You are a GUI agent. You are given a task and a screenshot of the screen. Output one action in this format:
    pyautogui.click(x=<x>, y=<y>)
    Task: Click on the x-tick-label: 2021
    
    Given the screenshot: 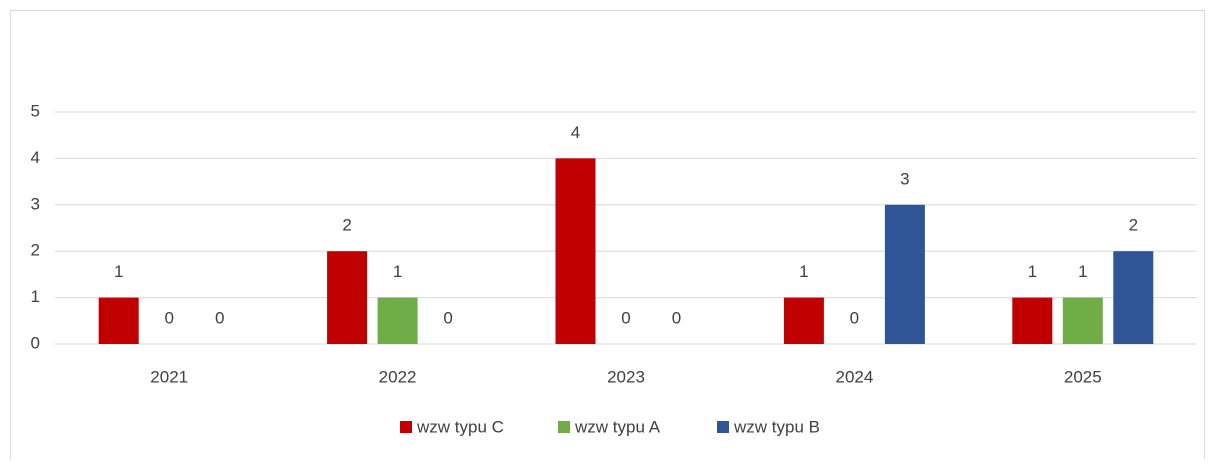 What is the action you would take?
    pyautogui.click(x=169, y=376)
    